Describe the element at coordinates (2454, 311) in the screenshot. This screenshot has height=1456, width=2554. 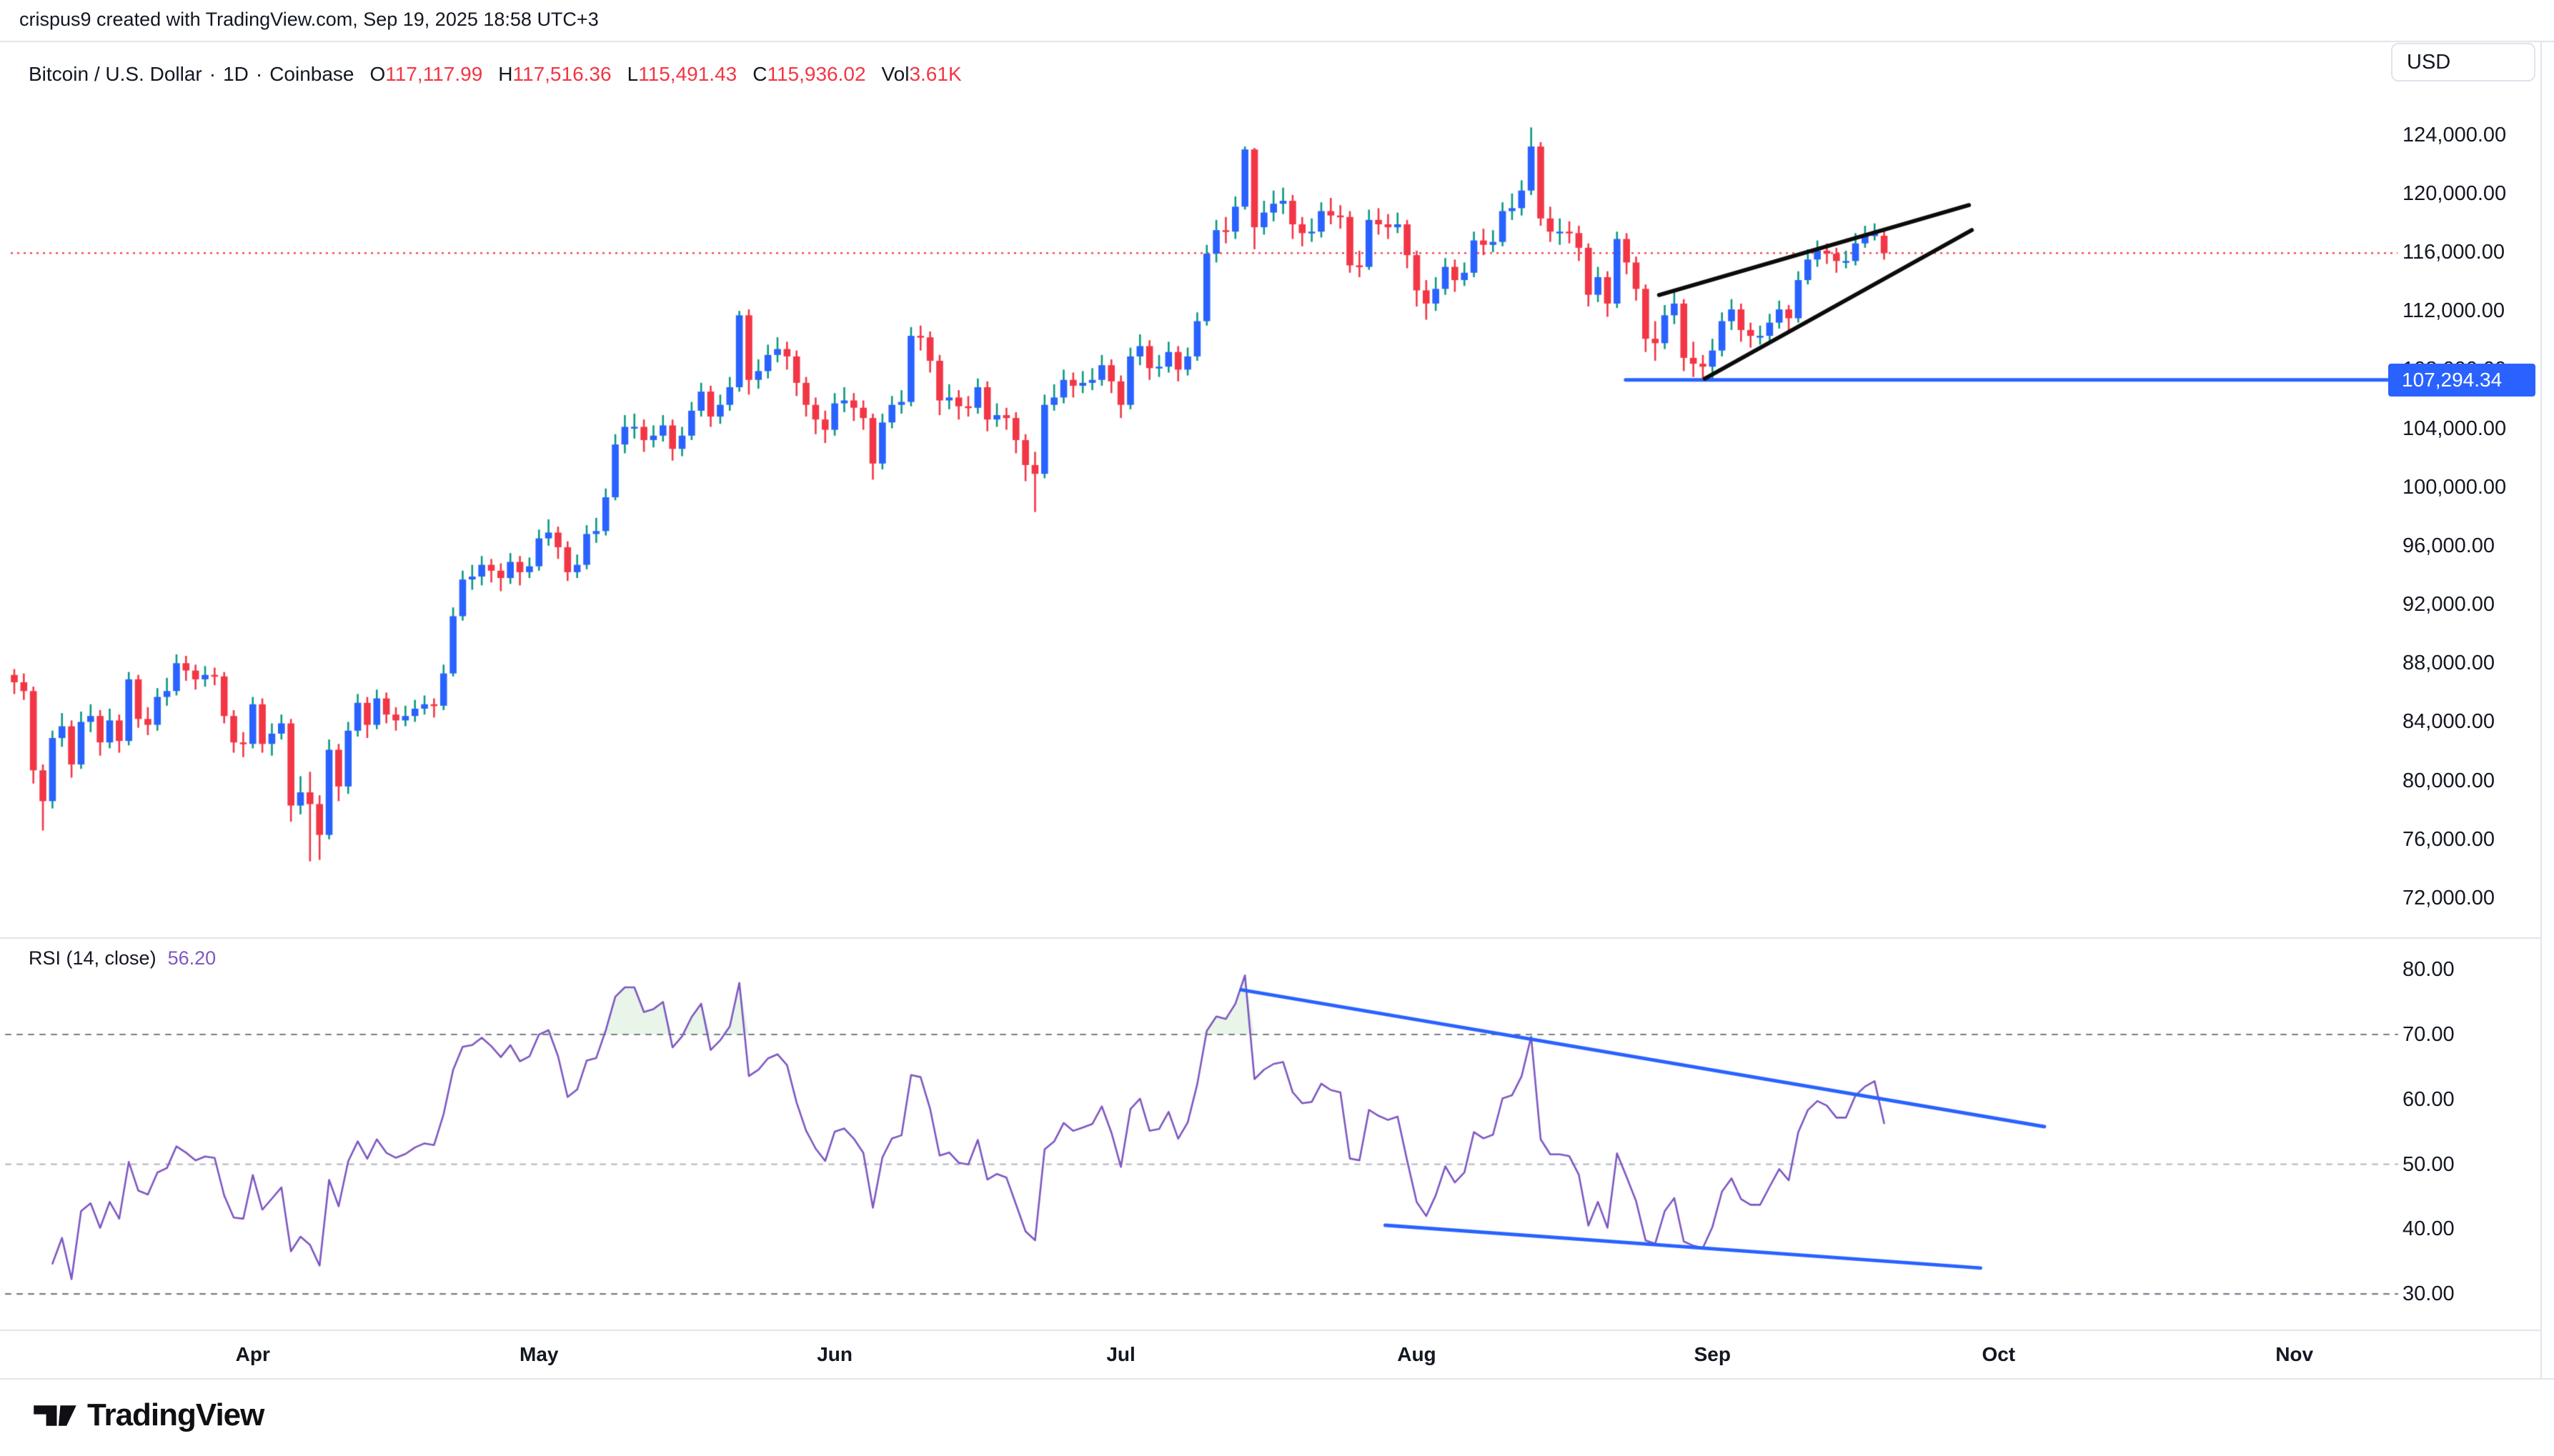
I see `price-axis-label: 112,000.00` at that location.